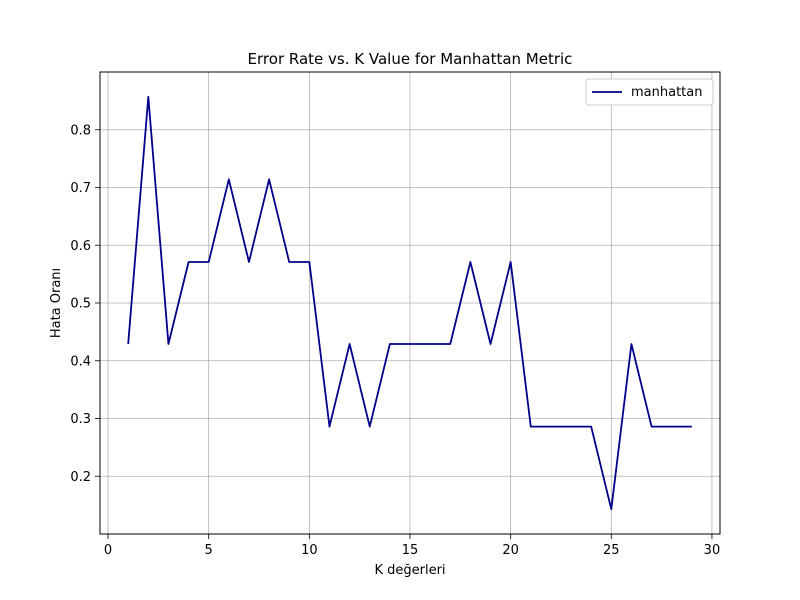 The height and width of the screenshot is (600, 800). I want to click on x-axis-label: K değerleri, so click(409, 570).